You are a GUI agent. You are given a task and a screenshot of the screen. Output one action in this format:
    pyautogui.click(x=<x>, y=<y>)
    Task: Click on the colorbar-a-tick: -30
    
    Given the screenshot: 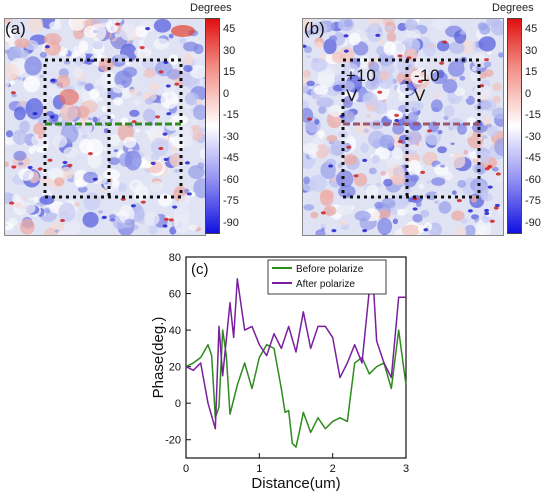 What is the action you would take?
    pyautogui.click(x=231, y=136)
    